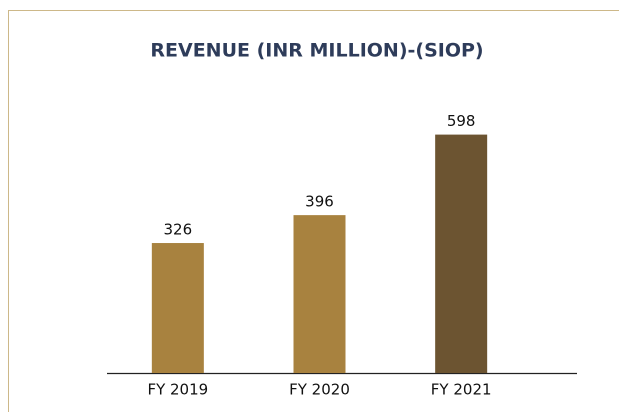 This screenshot has height=412, width=619. Describe the element at coordinates (461, 121) in the screenshot. I see `data-label: 598` at that location.